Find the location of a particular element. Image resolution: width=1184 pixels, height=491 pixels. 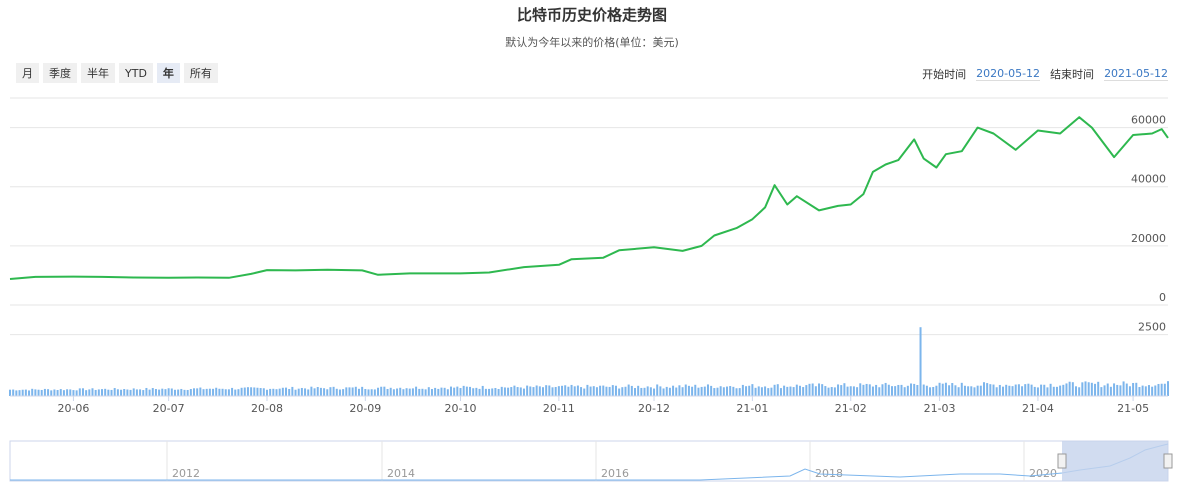

x-tick-label: 20-11 is located at coordinates (559, 408).